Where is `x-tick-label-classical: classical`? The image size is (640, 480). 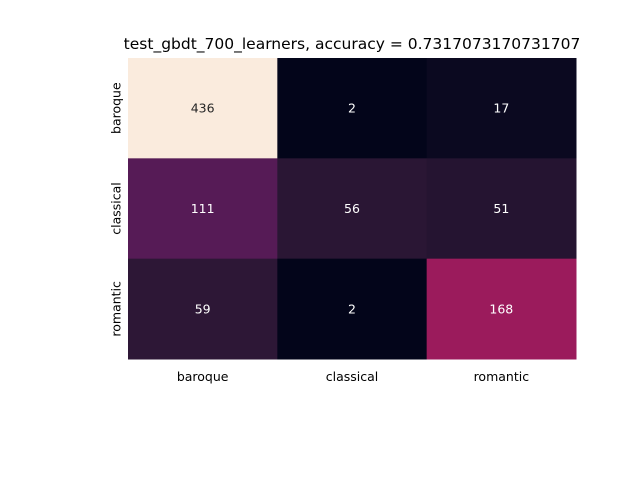 x-tick-label-classical: classical is located at coordinates (352, 376).